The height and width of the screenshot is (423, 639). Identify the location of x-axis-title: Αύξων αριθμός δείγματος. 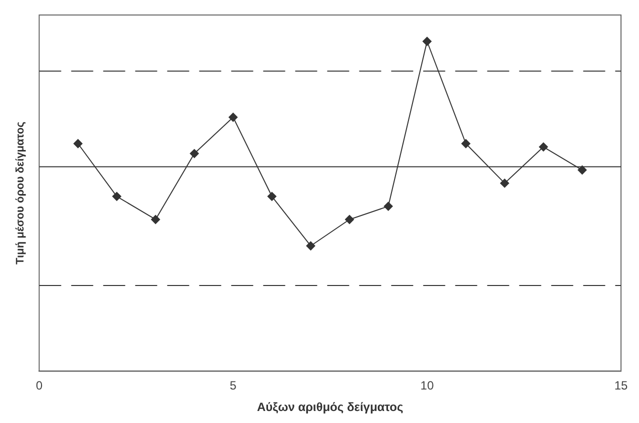
(330, 407).